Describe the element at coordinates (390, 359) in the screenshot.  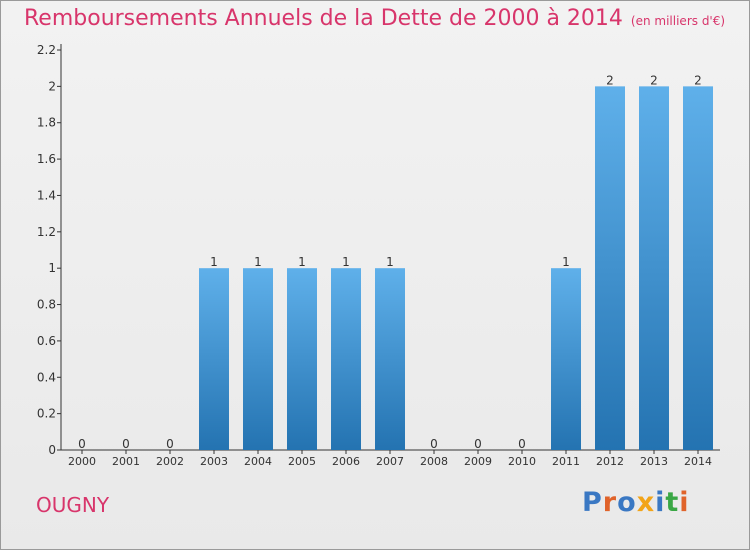
I see `bar-2007` at that location.